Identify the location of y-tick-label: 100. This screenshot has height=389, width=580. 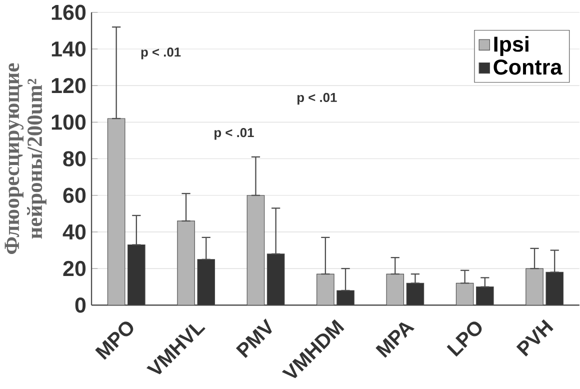
(69, 122).